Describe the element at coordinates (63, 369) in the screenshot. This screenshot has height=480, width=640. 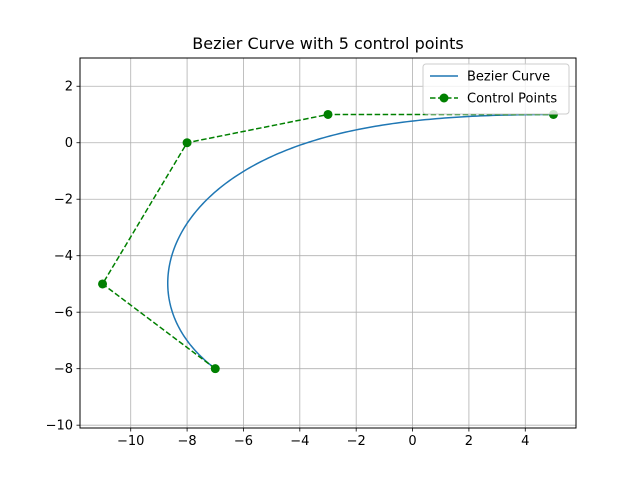
I see `y-tick-label: −8` at that location.